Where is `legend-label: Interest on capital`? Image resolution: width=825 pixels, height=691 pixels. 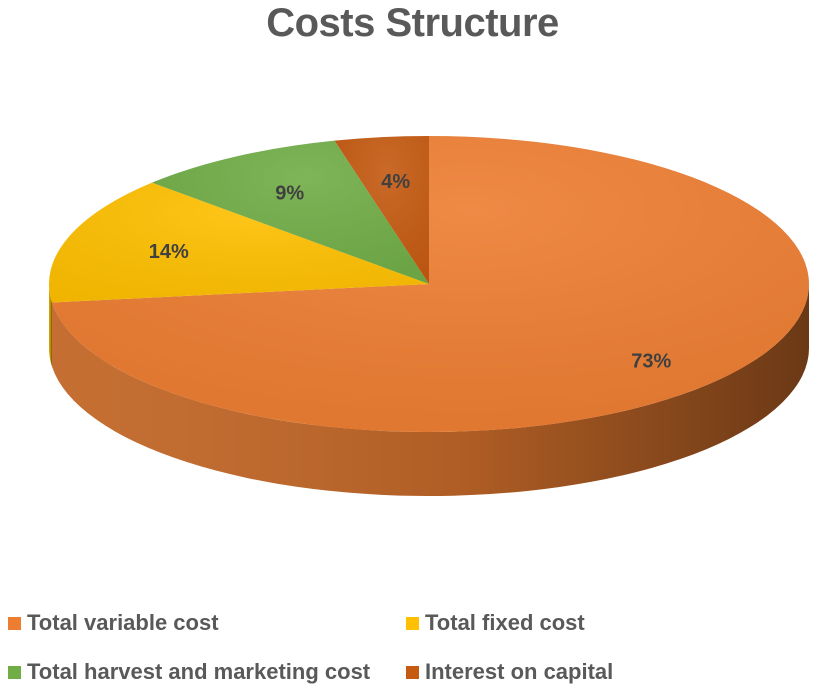 legend-label: Interest on capital is located at coordinates (519, 671).